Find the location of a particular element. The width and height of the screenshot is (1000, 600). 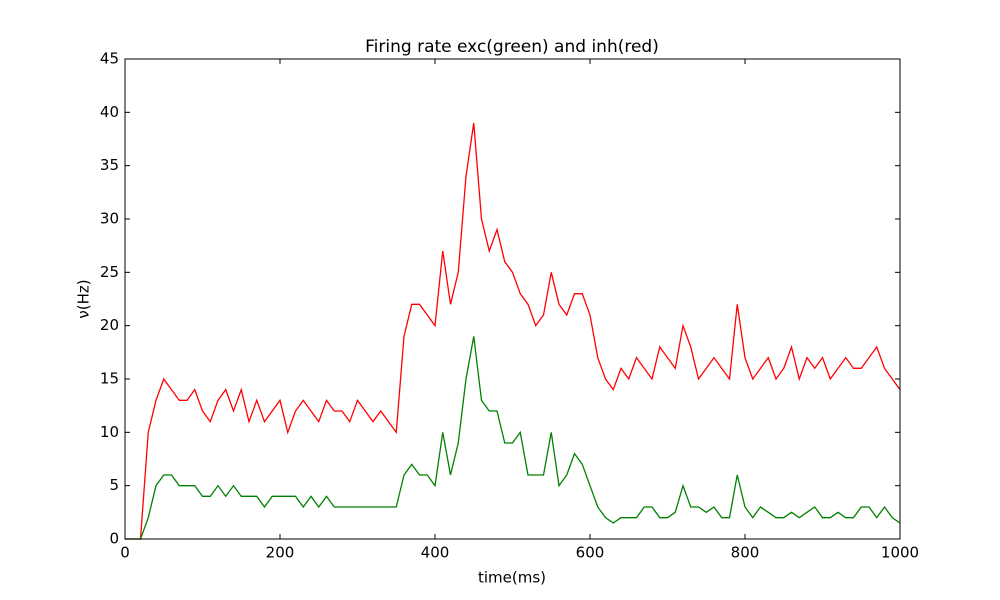

y-tick-label: 5 is located at coordinates (114, 485).